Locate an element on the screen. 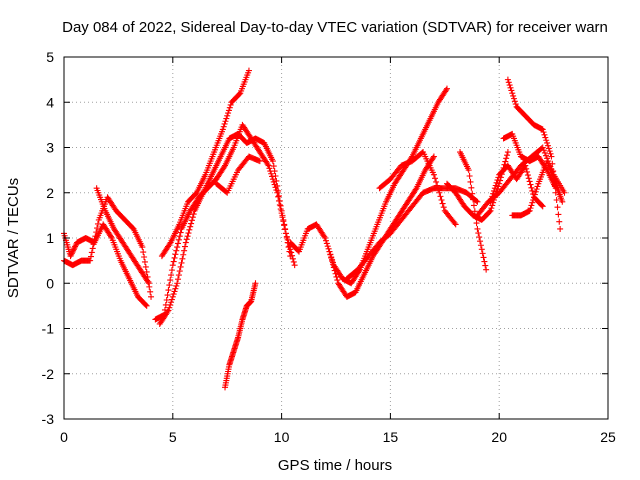  y-tick-label: -1 is located at coordinates (48, 329).